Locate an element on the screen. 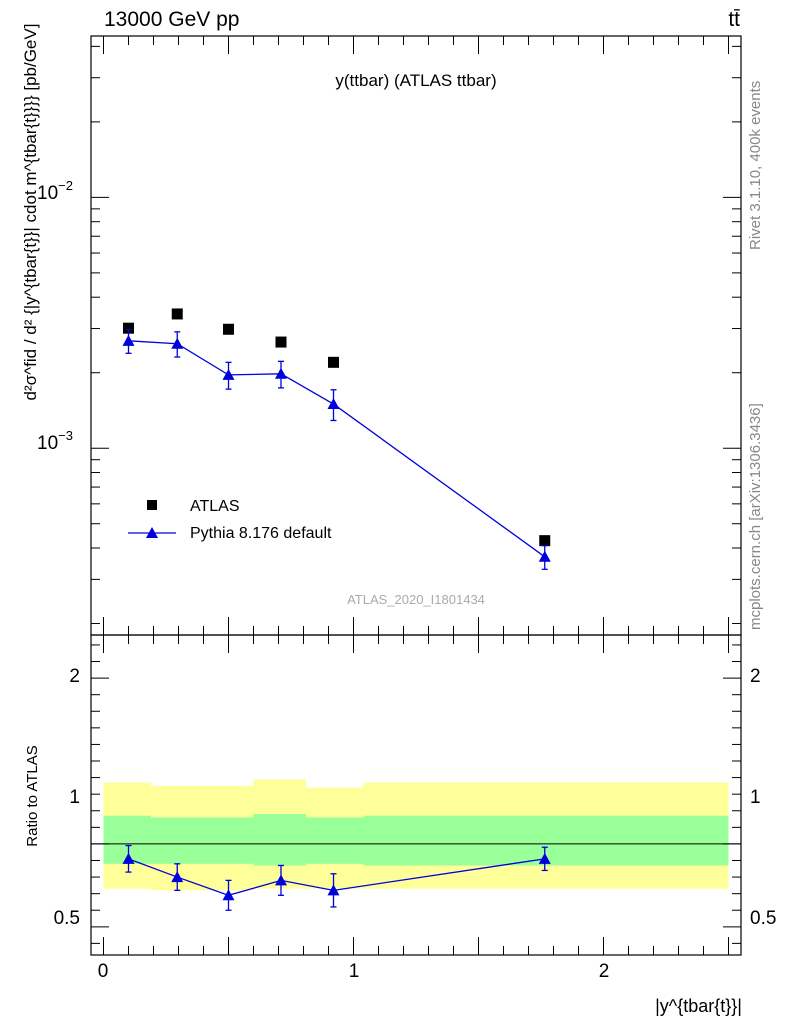 The width and height of the screenshot is (786, 1024). ratio-ytick-label-1: 1 is located at coordinates (74, 797).